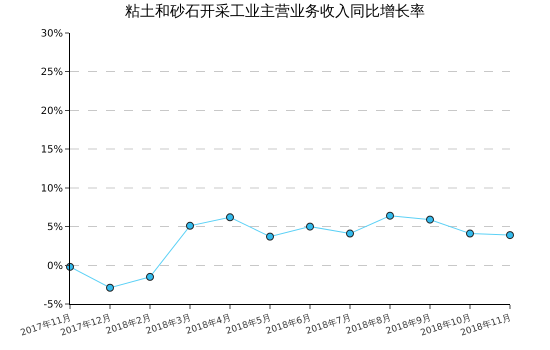 The height and width of the screenshot is (350, 550). What do you see at coordinates (53, 305) in the screenshot?
I see `y-tick-label: -5%` at bounding box center [53, 305].